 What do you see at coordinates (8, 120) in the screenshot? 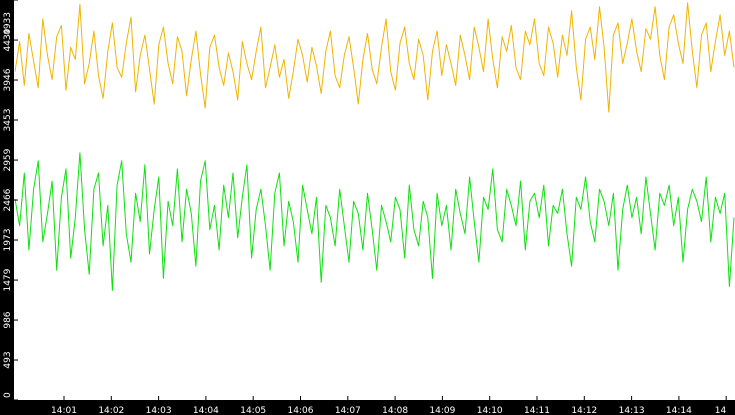
I see `y-tick-label: 3453` at bounding box center [8, 120].